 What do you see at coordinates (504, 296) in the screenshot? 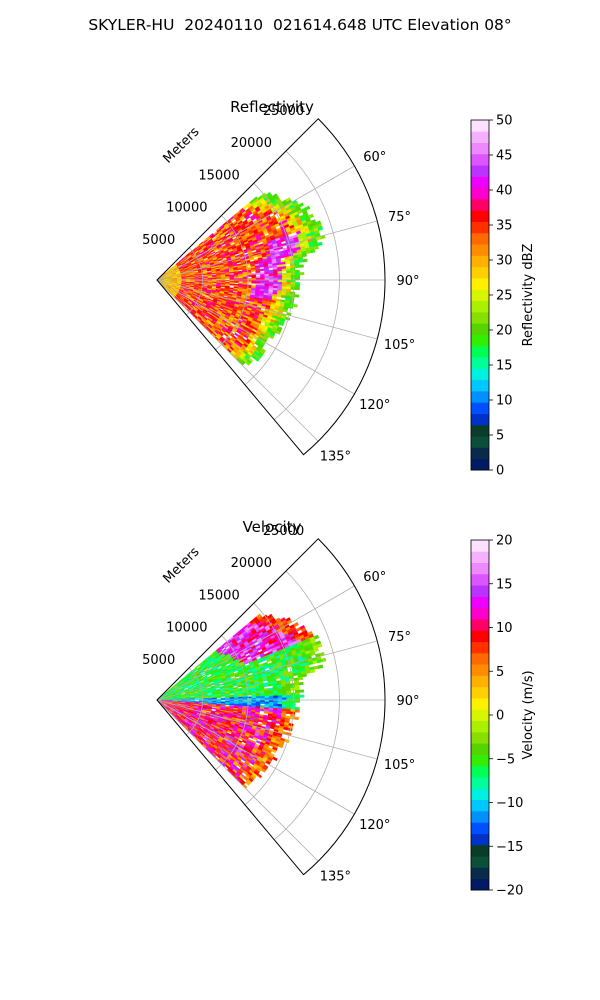
I see `colorbar-tick-label: 25` at bounding box center [504, 296].